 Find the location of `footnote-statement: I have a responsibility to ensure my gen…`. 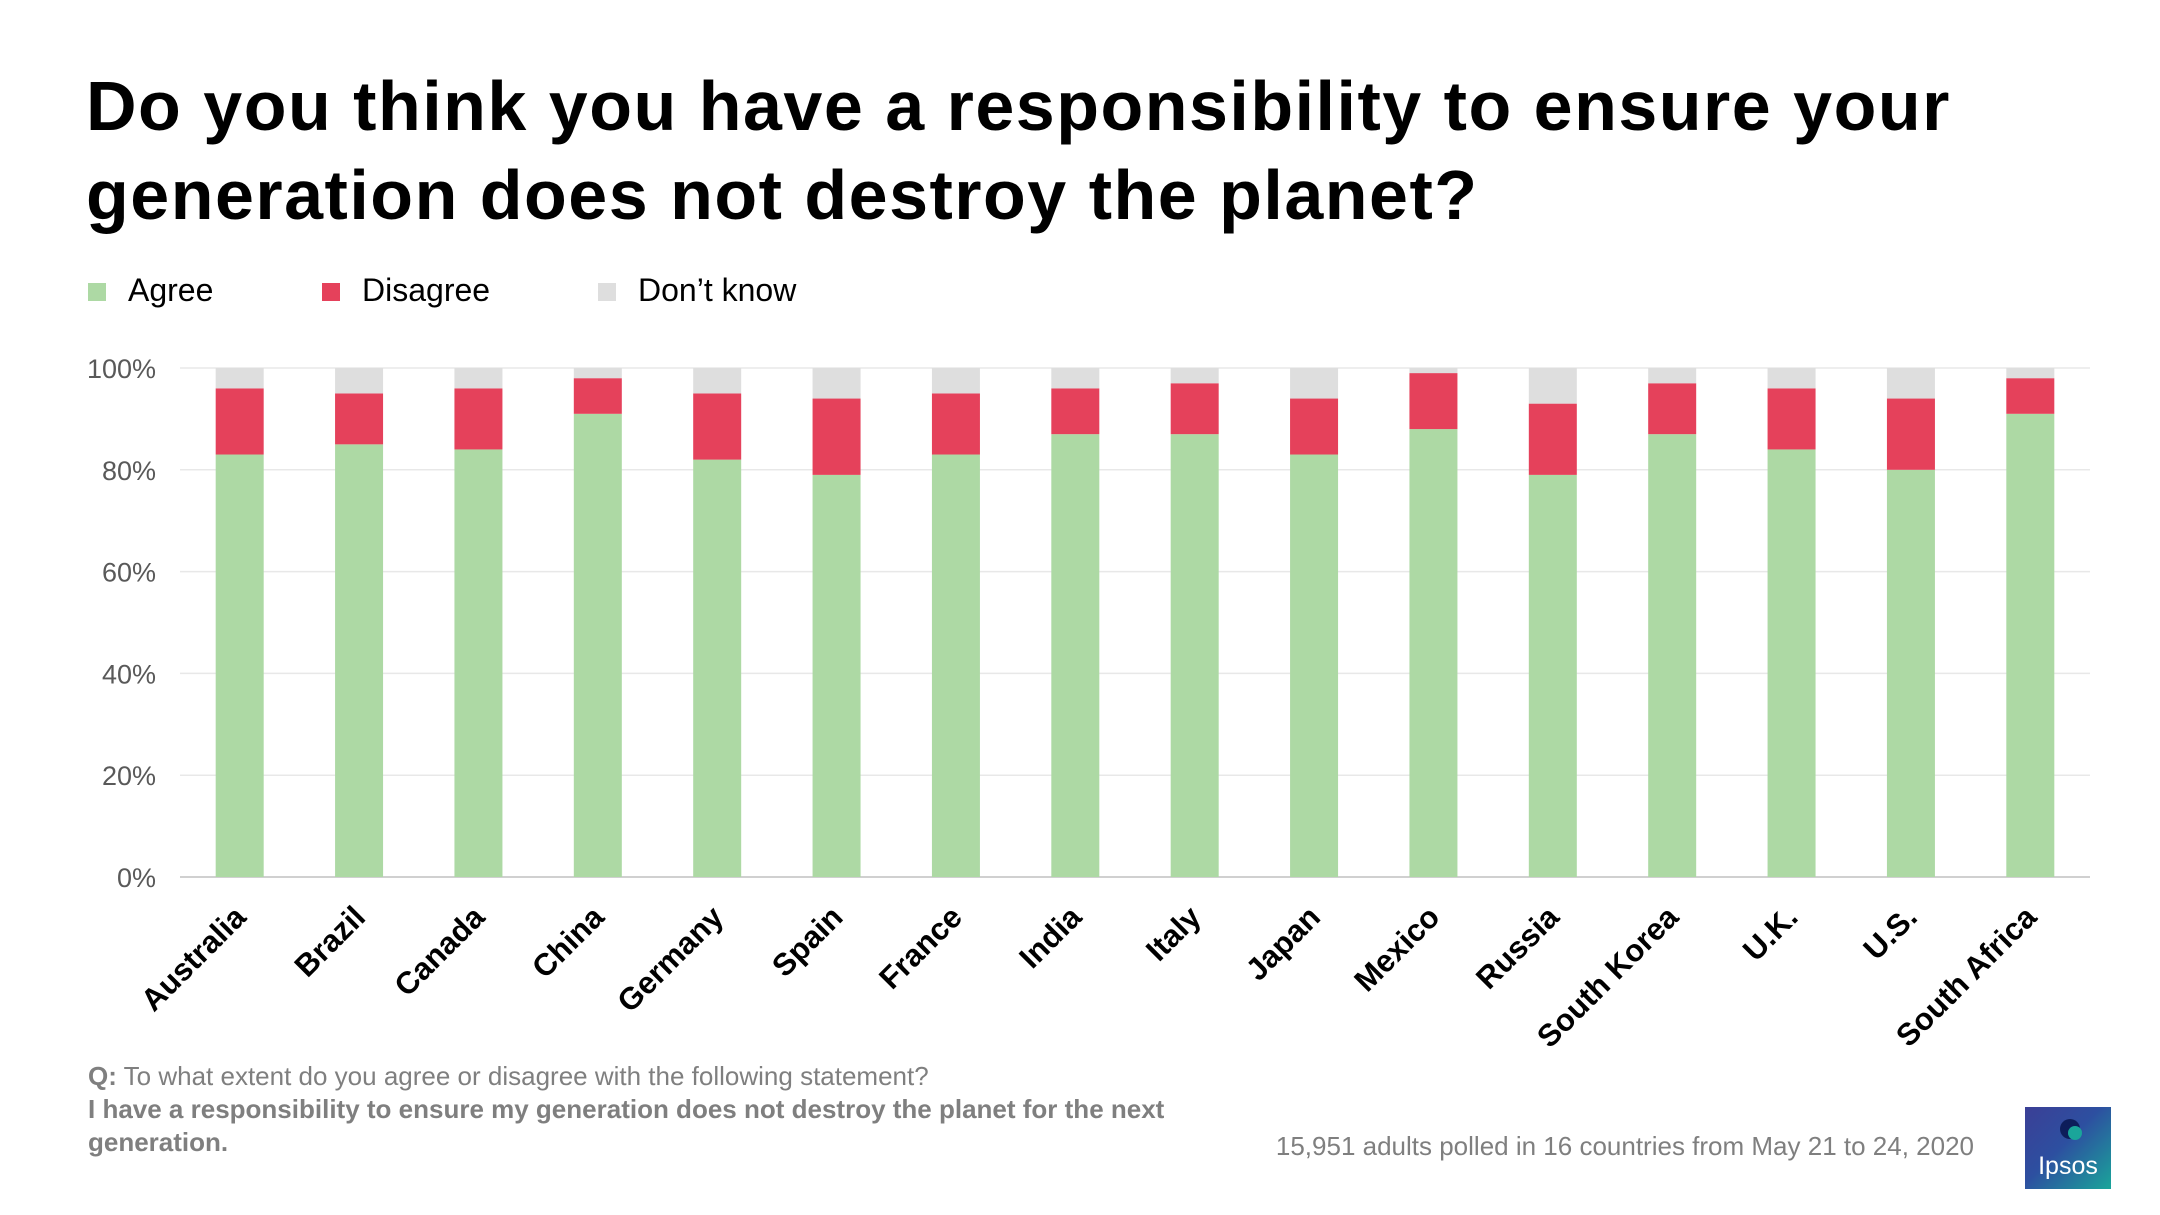

footnote-statement: I have a responsibility to ensure my gen… is located at coordinates (626, 1125).